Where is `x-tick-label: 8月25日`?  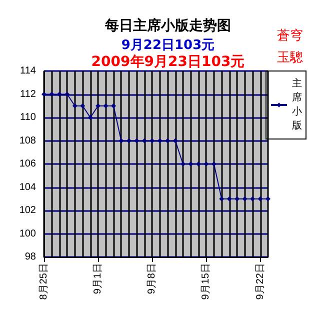
x-tick-label: 8月25日 is located at coordinates (44, 281).